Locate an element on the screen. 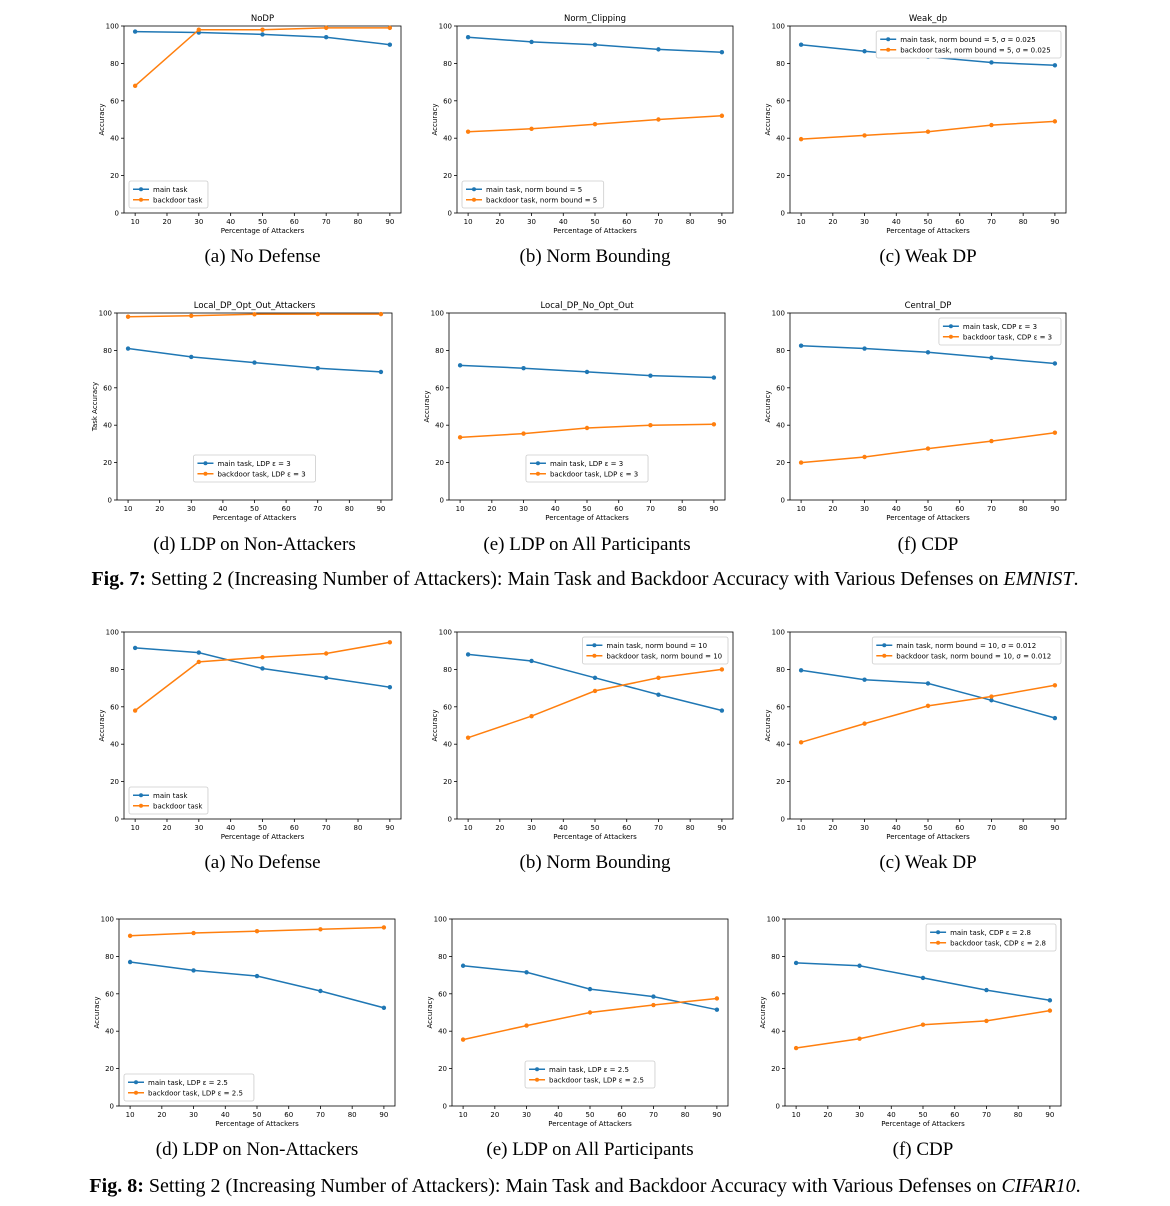 This screenshot has width=1170, height=1206. legend-label: main task, CDP ε = 3 is located at coordinates (1000, 327).